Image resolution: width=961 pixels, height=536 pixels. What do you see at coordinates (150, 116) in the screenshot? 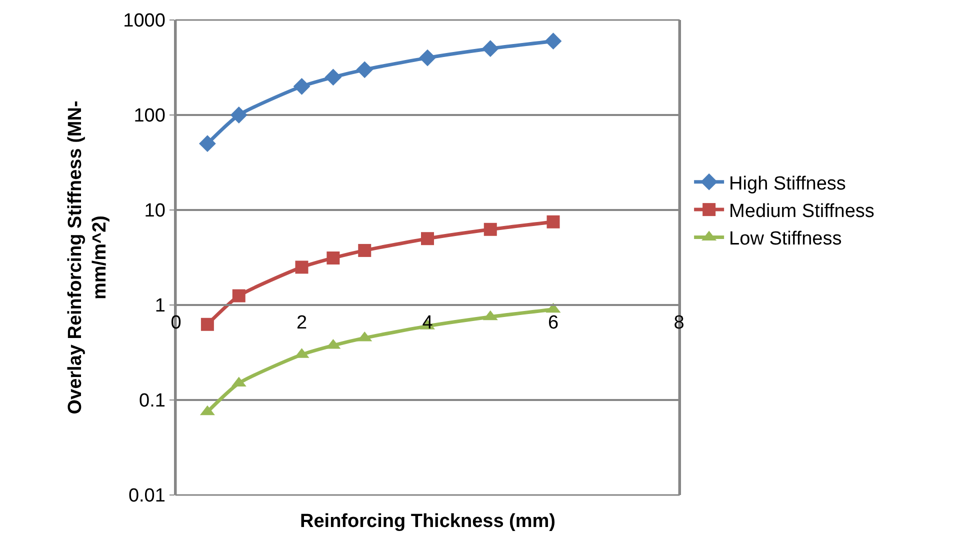
I see `y-tick-label: 100` at bounding box center [150, 116].